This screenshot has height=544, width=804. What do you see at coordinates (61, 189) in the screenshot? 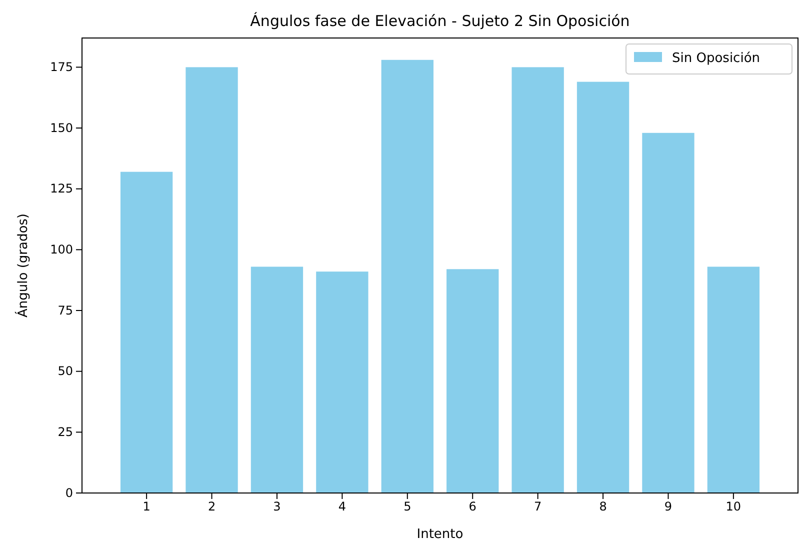
I see `y-tick-label: 125` at bounding box center [61, 189].